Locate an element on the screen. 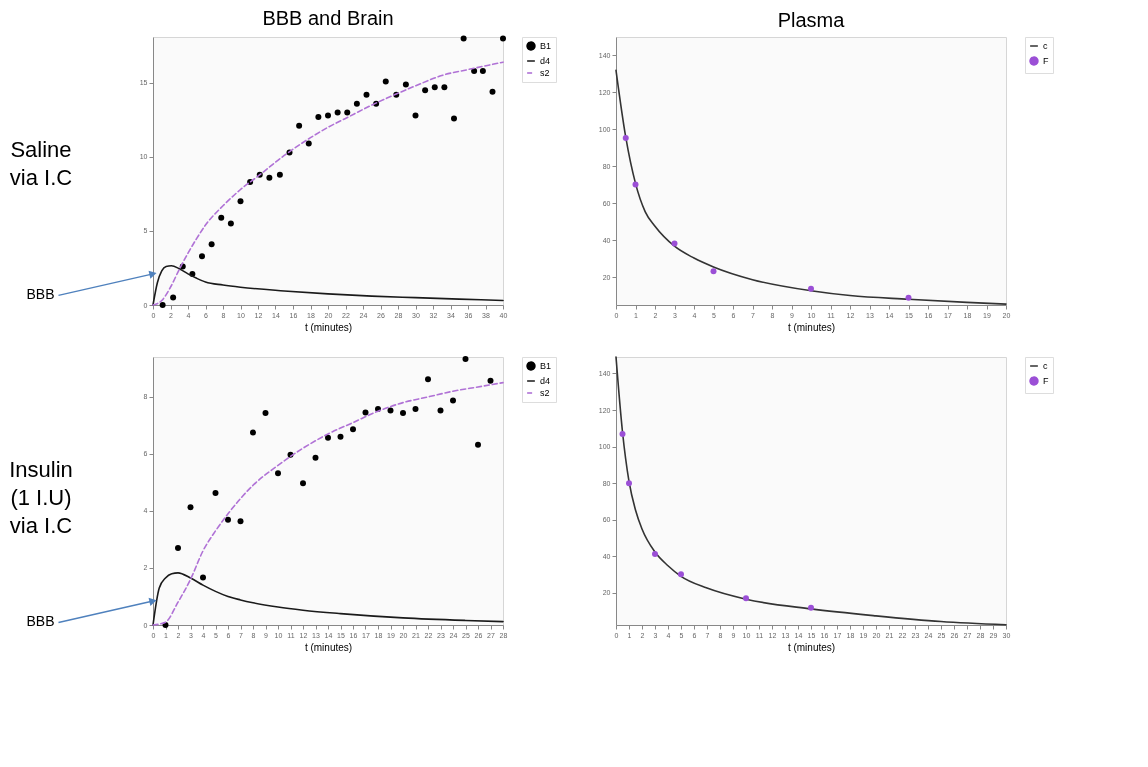 The image size is (1148, 767). chart-title: Plasma is located at coordinates (811, 19).